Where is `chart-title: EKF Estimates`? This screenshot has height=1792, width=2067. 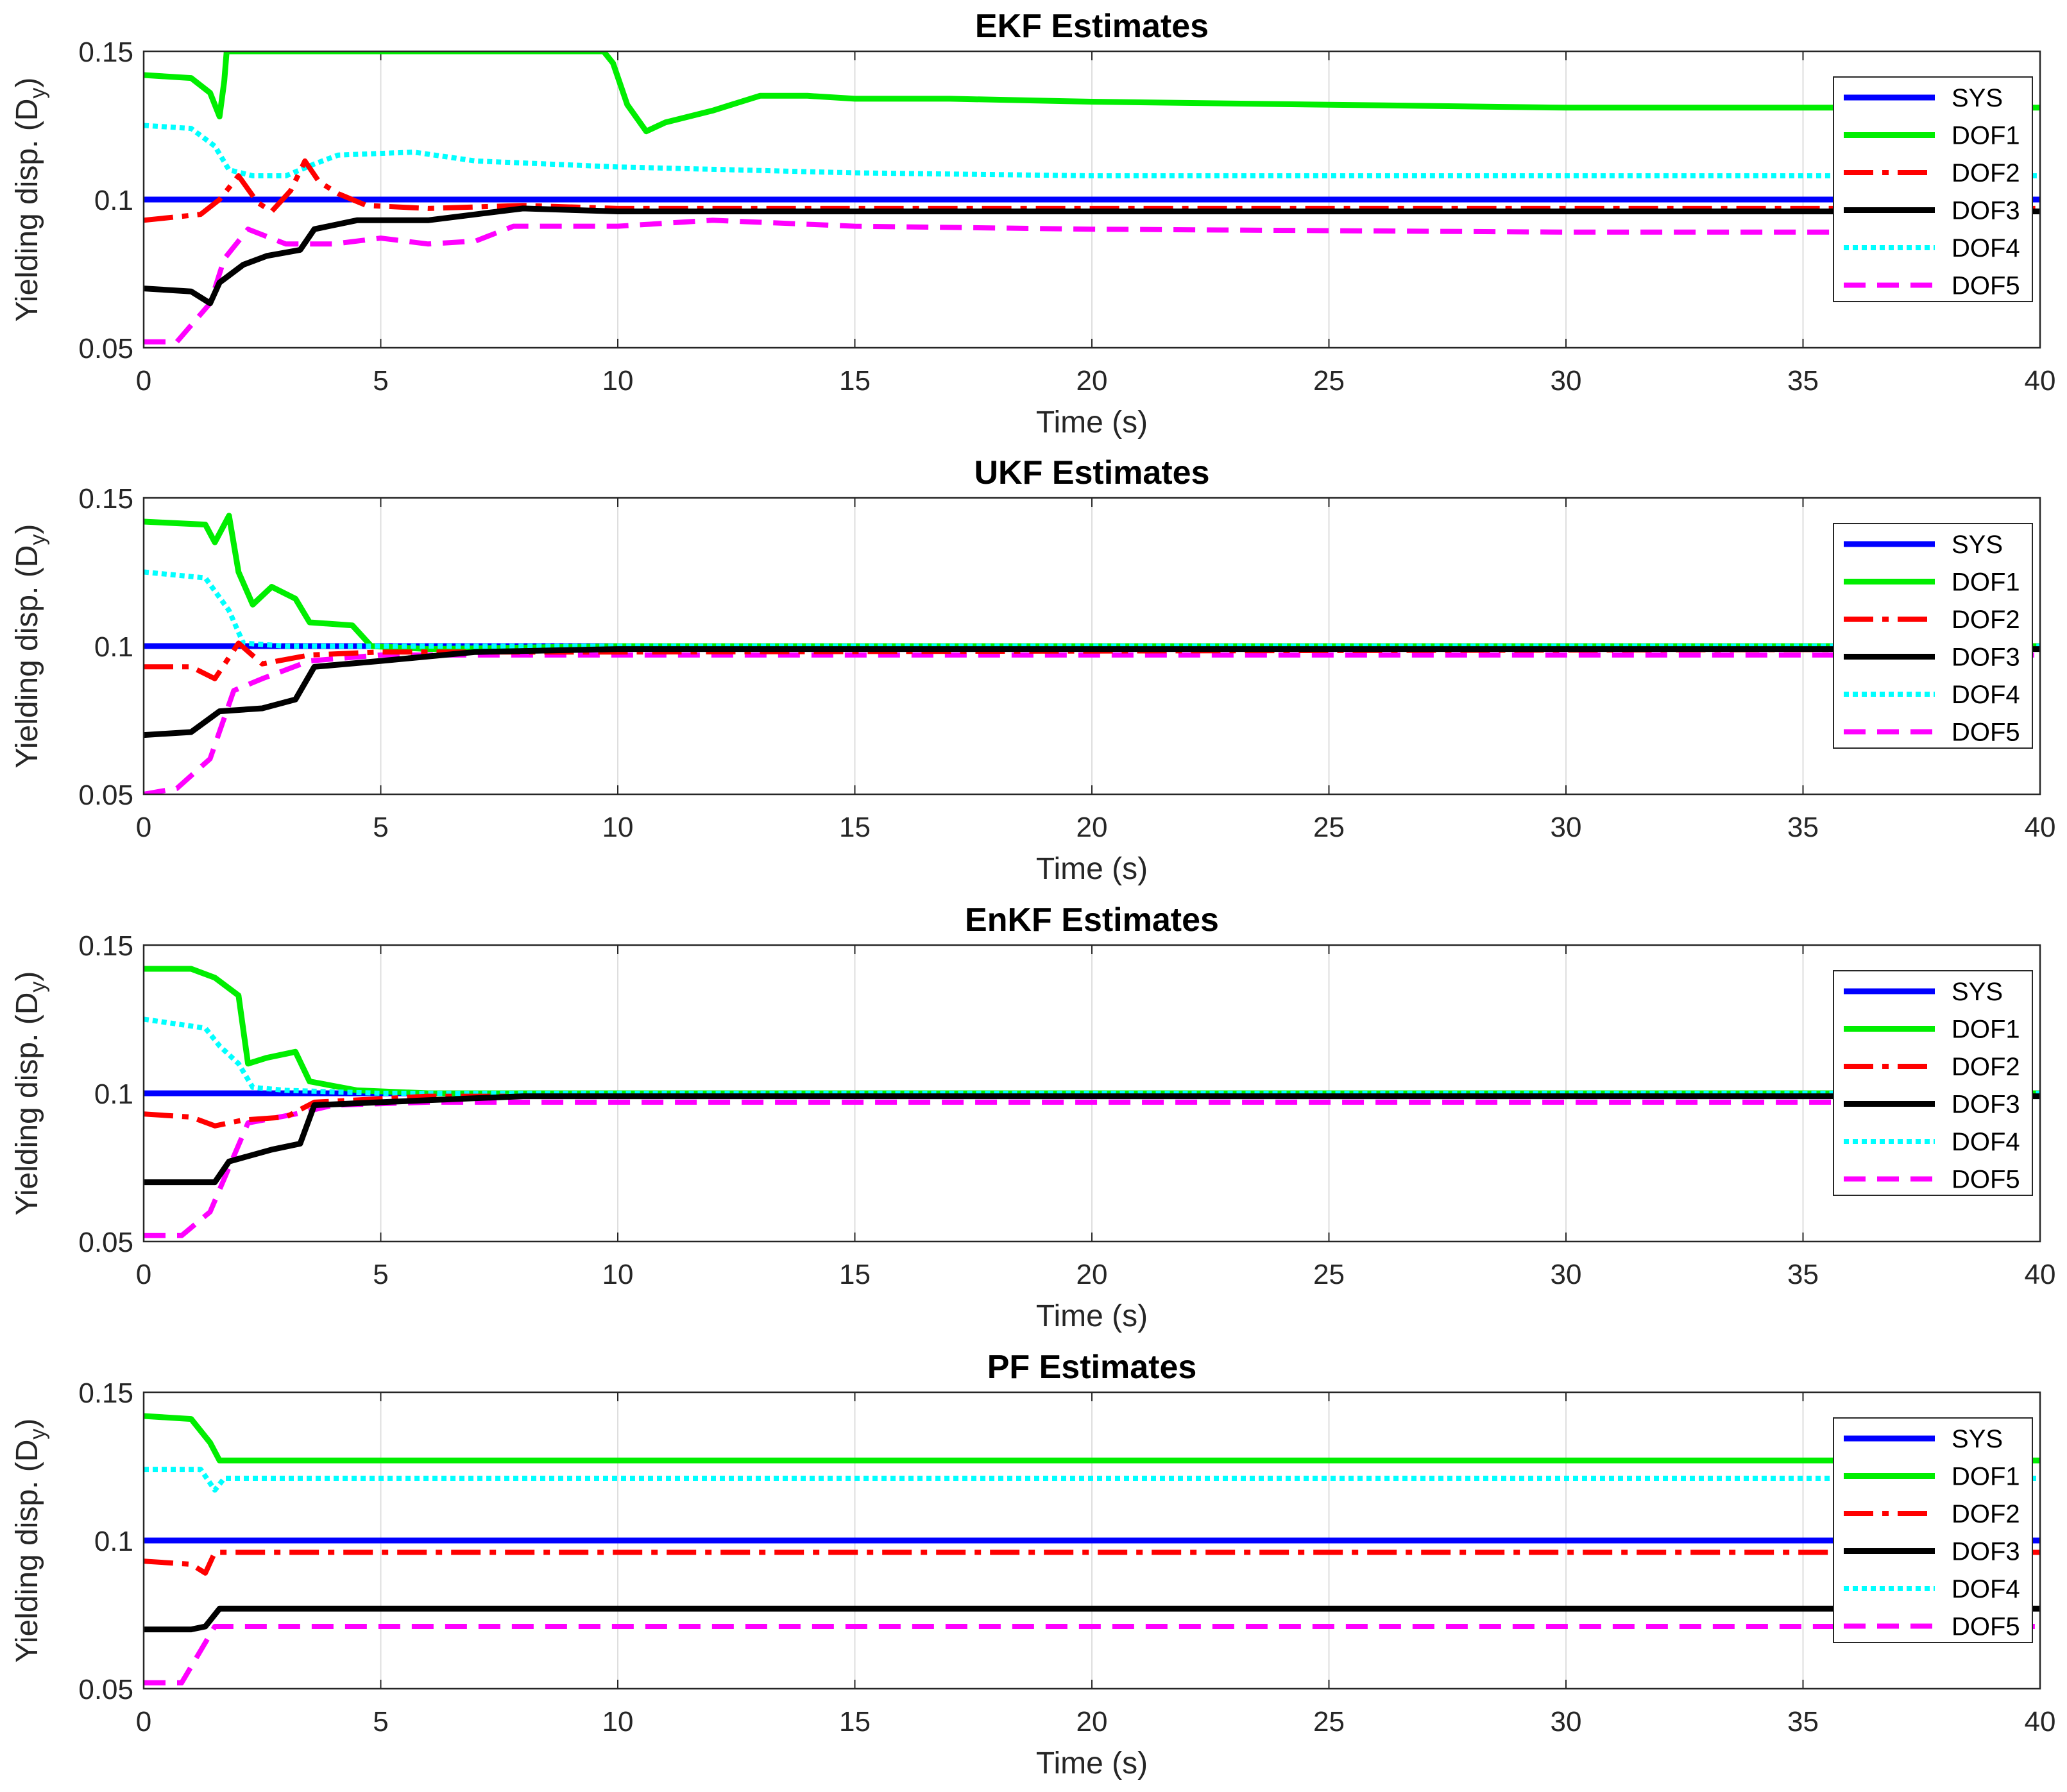
chart-title: EKF Estimates is located at coordinates (1092, 26).